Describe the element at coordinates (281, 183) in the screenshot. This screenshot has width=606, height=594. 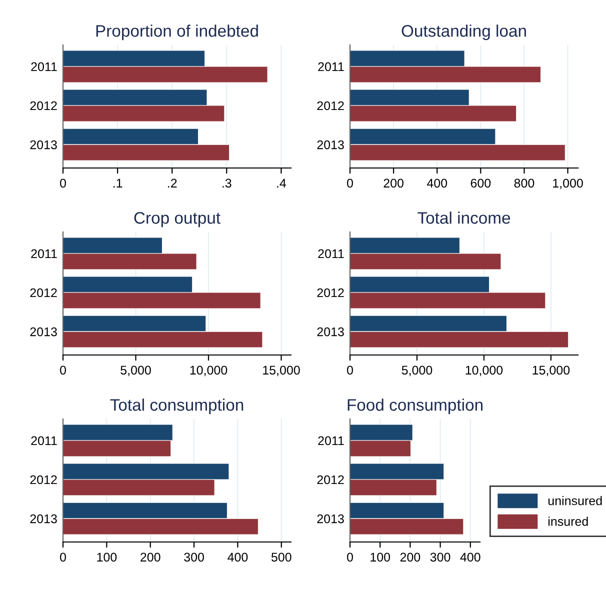
I see `x-tick-label: .4` at that location.